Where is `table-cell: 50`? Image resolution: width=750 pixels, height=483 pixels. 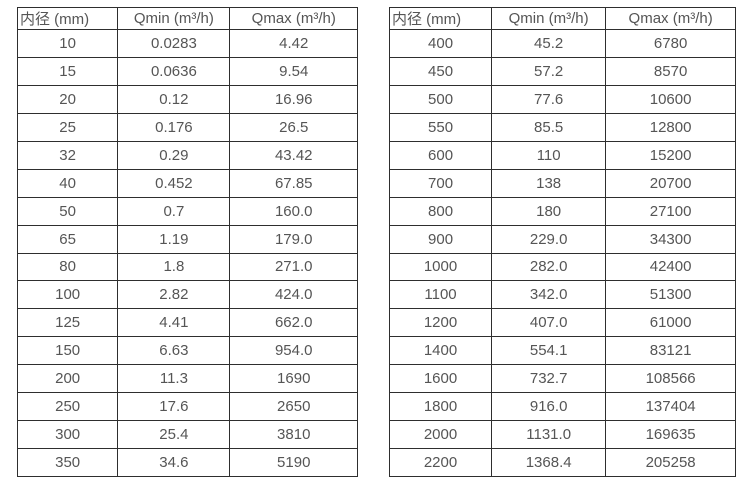 table-cell: 50 is located at coordinates (67, 211).